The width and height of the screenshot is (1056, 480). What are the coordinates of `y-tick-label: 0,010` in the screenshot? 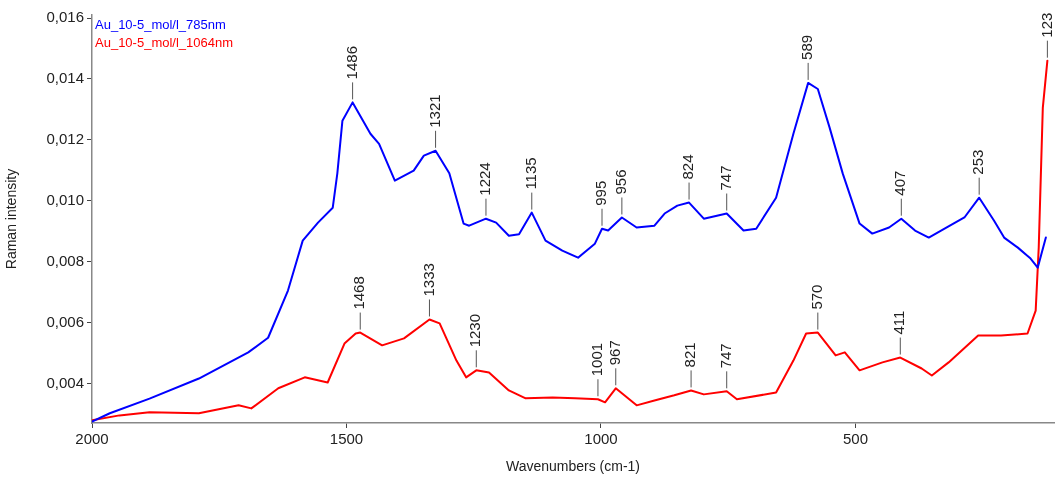 It's located at (65, 199).